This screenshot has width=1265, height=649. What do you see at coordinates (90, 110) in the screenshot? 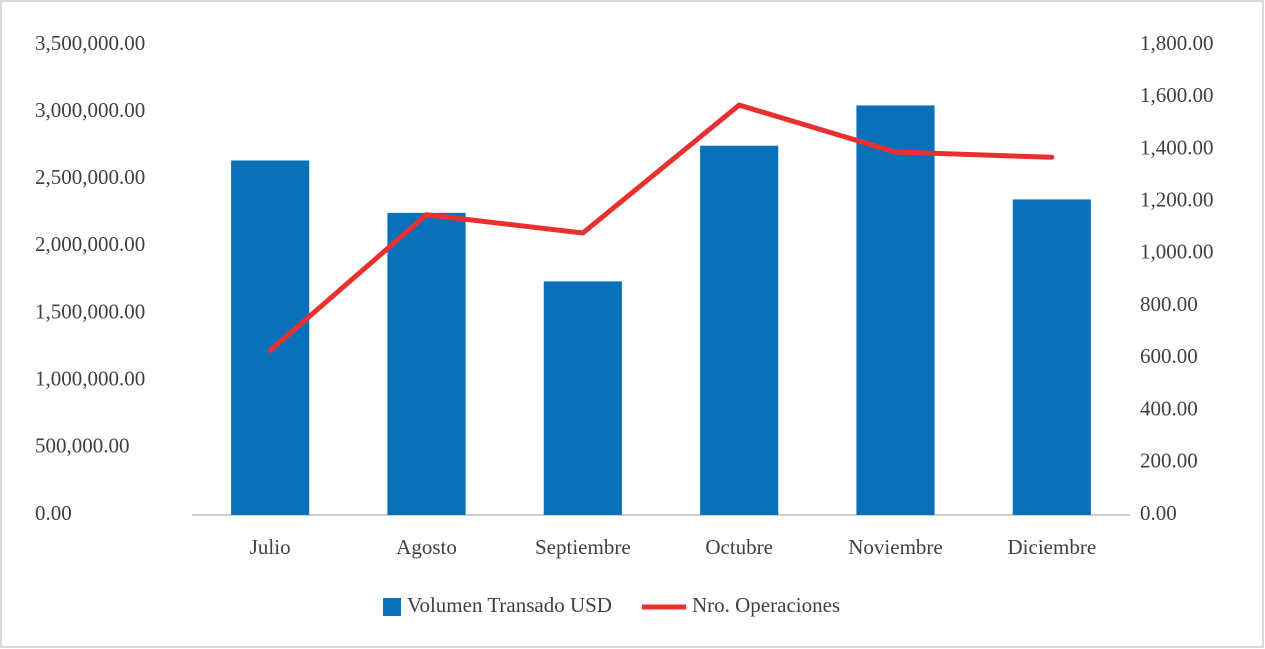
I see `y-tick-label: 3,000,000.00` at bounding box center [90, 110].